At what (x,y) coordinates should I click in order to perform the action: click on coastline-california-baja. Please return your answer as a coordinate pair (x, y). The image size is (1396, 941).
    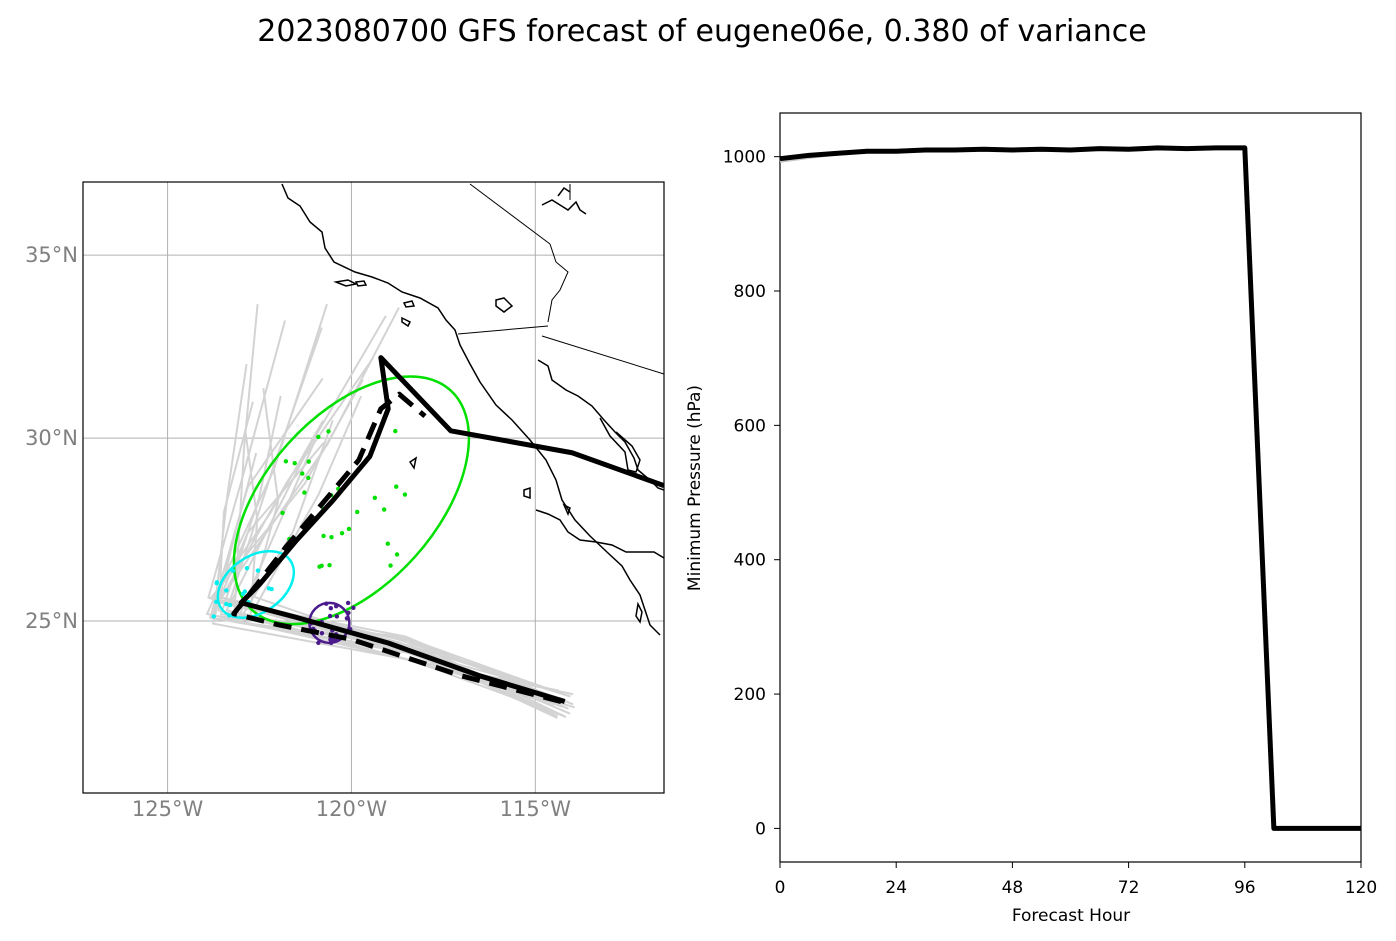
    Looking at the image, I should click on (471, 409).